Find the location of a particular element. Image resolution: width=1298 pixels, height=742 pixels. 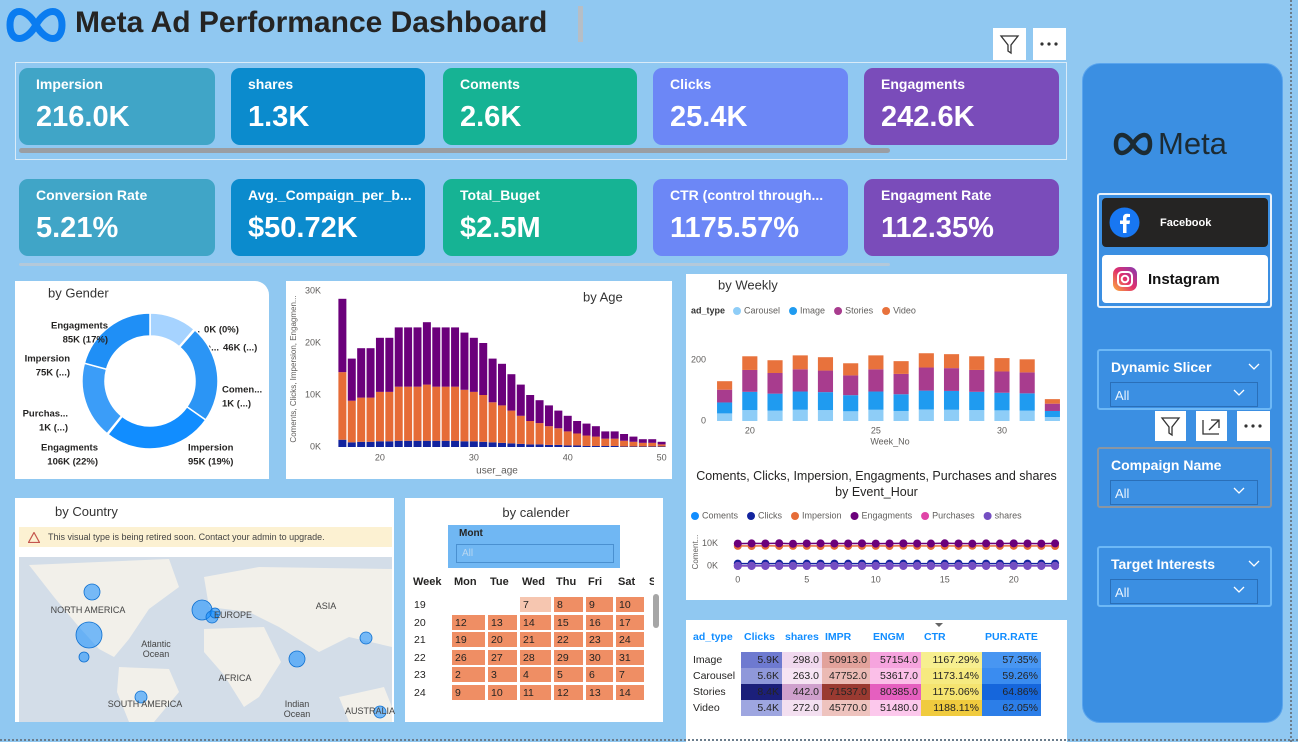

map-label: NORTH AMERICA is located at coordinates (88, 610).